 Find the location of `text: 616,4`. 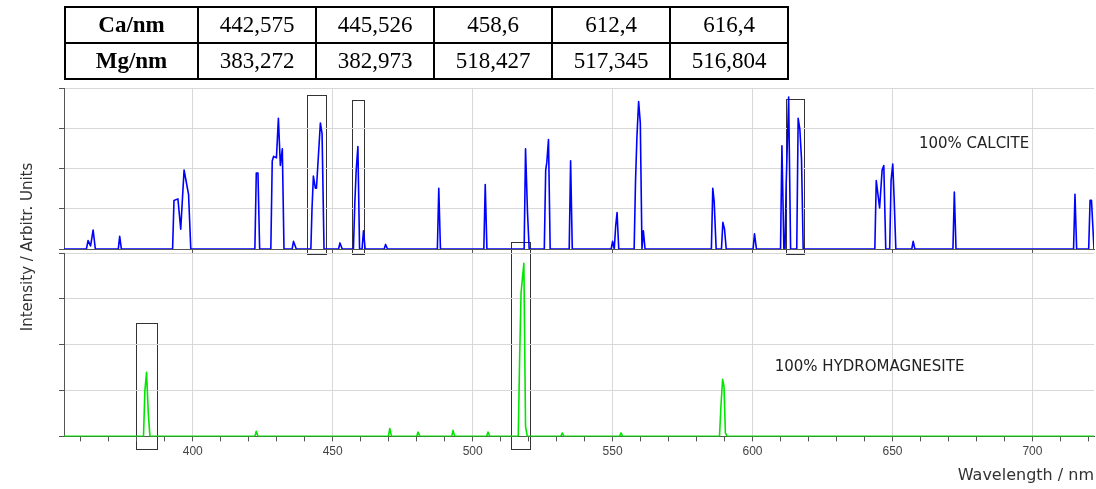

text: 616,4 is located at coordinates (729, 25).